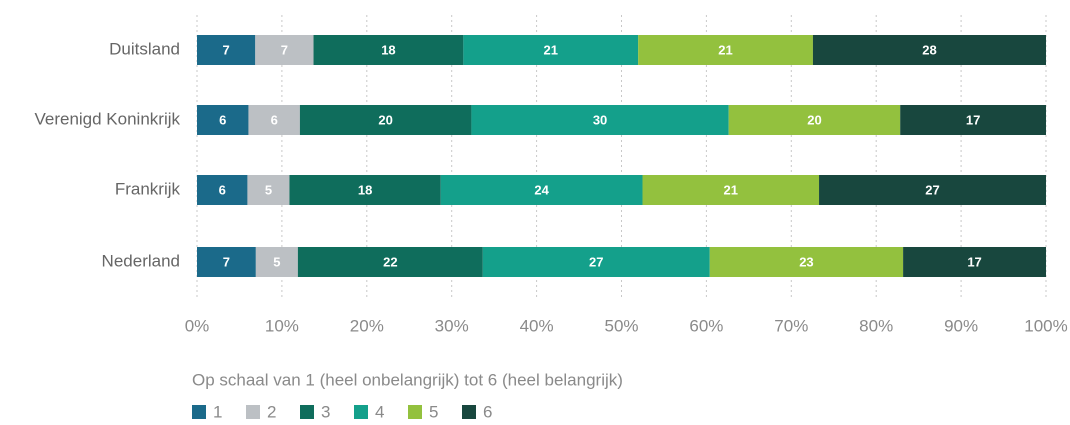 This screenshot has height=425, width=1070. I want to click on legend-label: 3, so click(325, 411).